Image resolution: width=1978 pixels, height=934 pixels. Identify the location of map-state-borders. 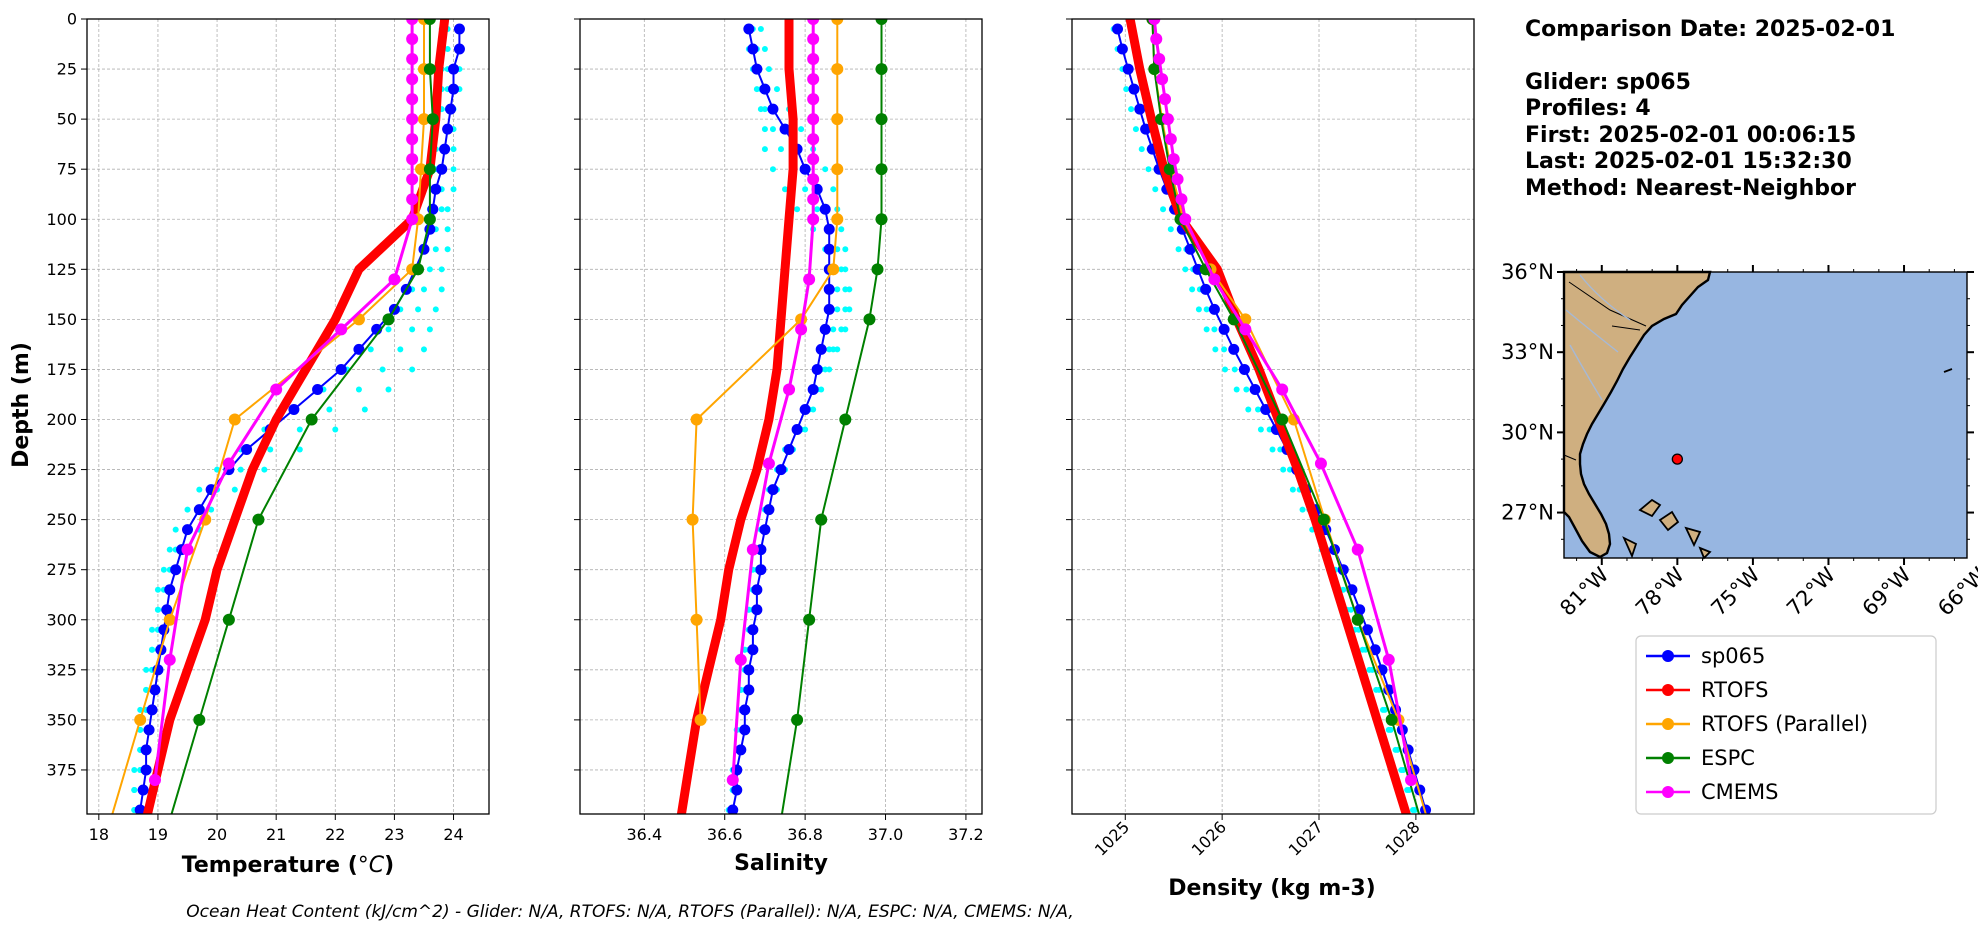
(1605, 371).